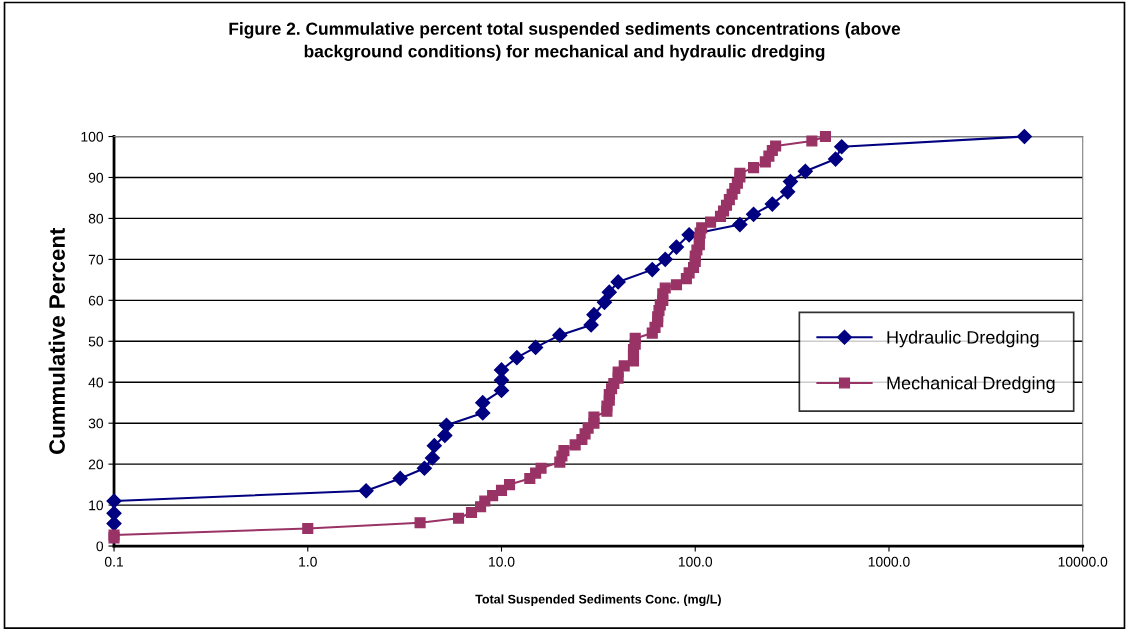 The width and height of the screenshot is (1129, 632). I want to click on y-tick-label: 70, so click(96, 259).